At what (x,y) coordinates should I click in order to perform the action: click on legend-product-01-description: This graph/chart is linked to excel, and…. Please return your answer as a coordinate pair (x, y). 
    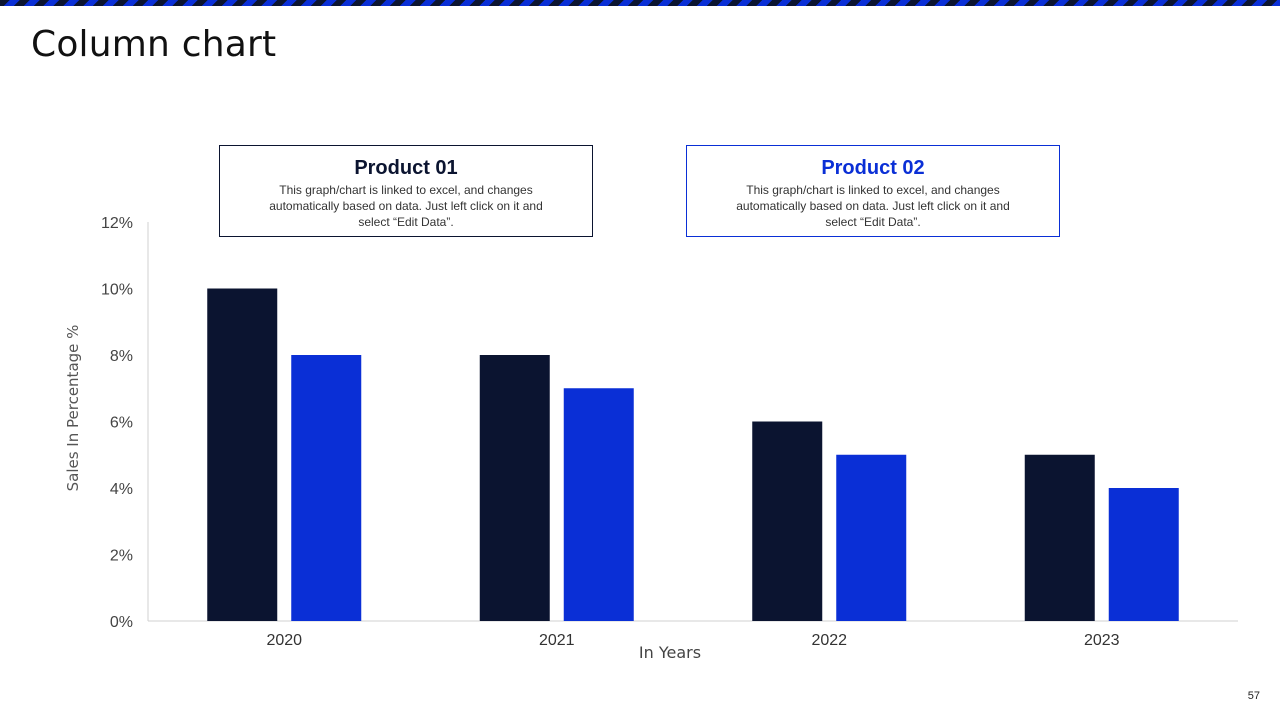
    Looking at the image, I should click on (406, 206).